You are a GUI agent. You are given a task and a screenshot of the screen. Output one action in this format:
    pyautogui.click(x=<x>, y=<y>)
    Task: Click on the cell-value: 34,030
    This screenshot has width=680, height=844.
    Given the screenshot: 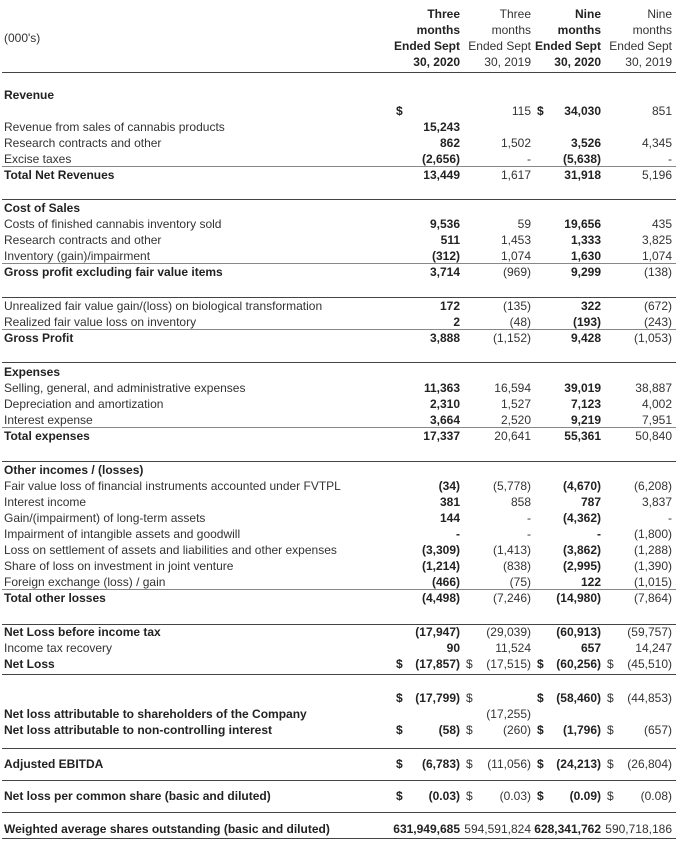 What is the action you would take?
    pyautogui.click(x=582, y=111)
    